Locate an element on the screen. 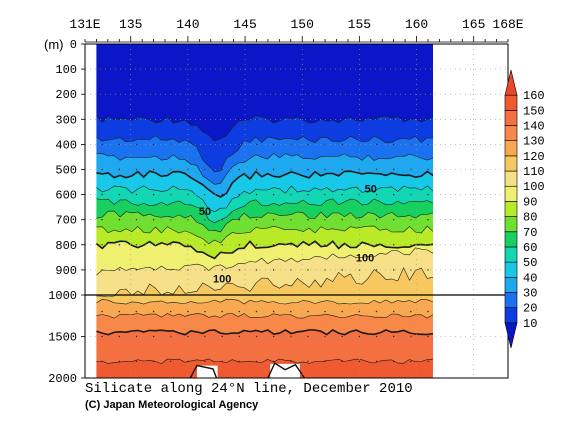 This screenshot has width=570, height=428. chart-title: Silicate along 24°N line, December 2010 is located at coordinates (249, 389).